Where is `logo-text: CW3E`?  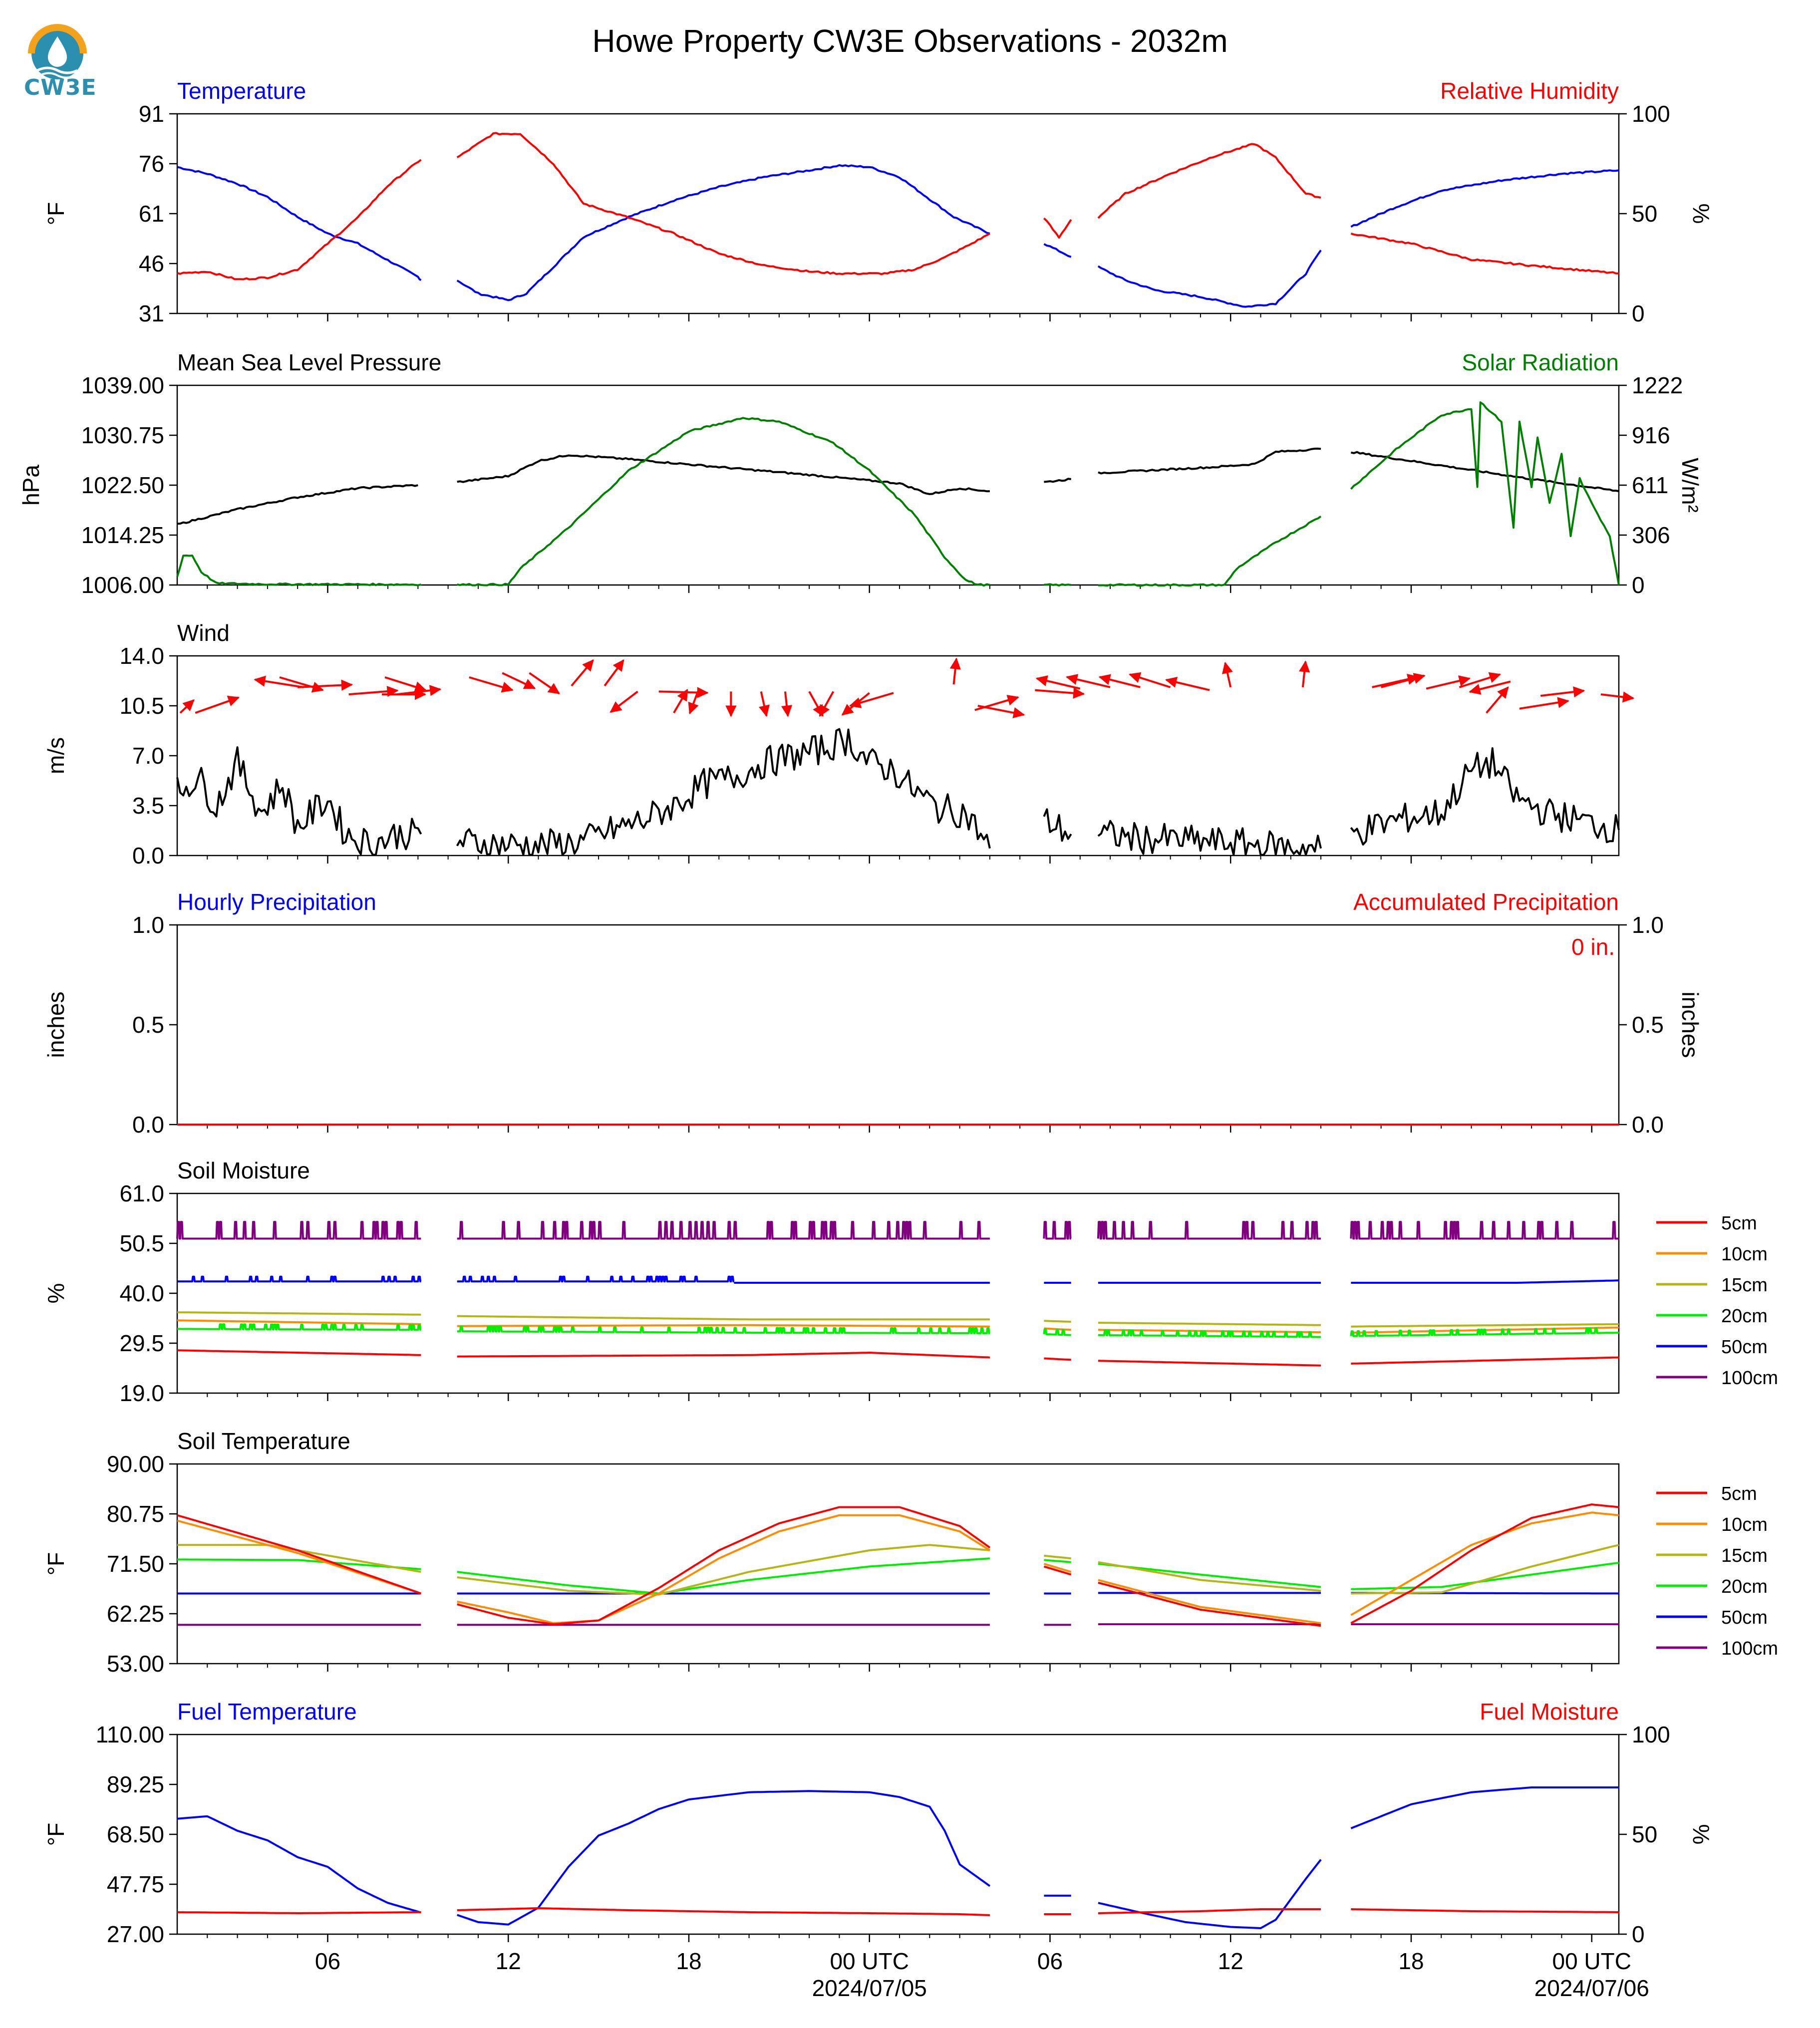
logo-text: CW3E is located at coordinates (60, 87).